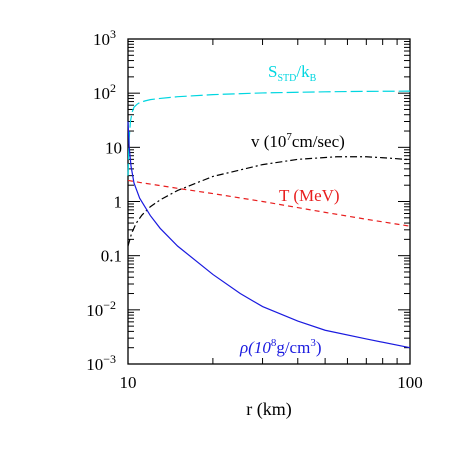 This screenshot has height=463, width=463. I want to click on x-tick-label-10: 10, so click(128, 382).